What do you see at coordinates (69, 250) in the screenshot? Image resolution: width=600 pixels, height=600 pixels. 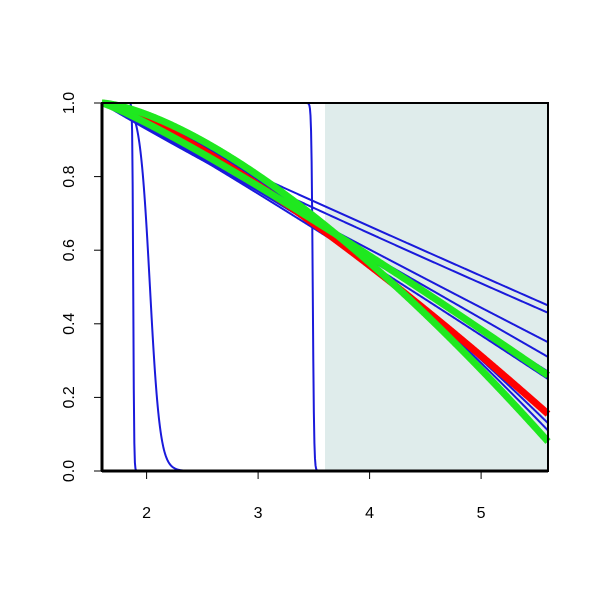 I see `y-tick-label: 0.6` at bounding box center [69, 250].